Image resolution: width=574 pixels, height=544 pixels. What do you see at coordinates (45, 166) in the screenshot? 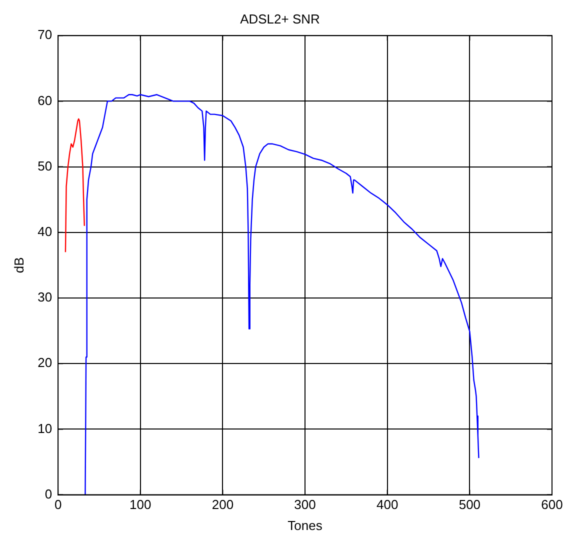
I see `y-tick-label: 50` at bounding box center [45, 166].